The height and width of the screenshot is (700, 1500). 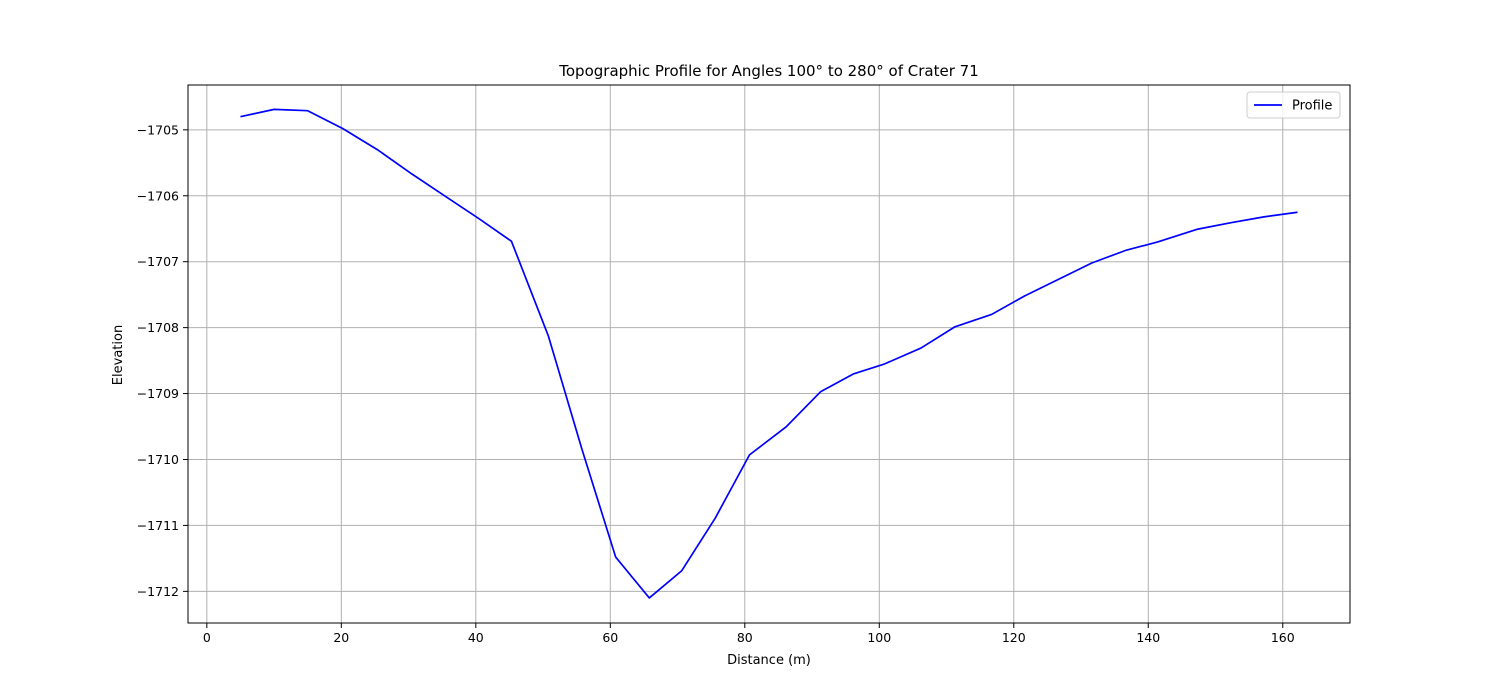 I want to click on legend-label: Profile, so click(x=1312, y=106).